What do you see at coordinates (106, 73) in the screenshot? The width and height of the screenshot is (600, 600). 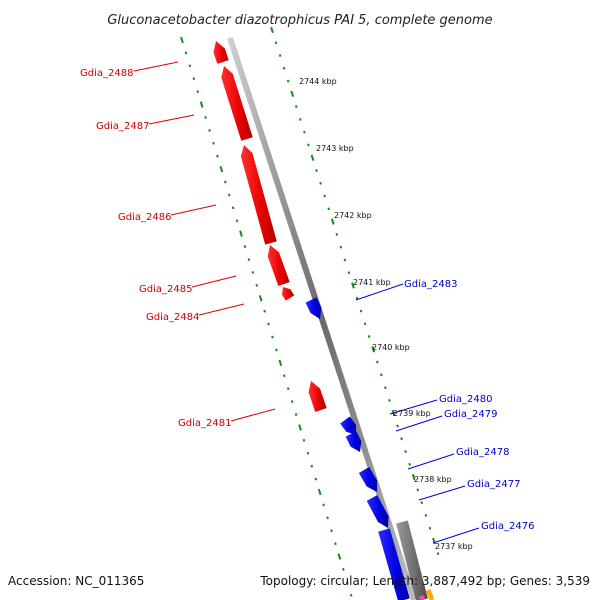 I see `gene-label: Gdia_2488` at bounding box center [106, 73].